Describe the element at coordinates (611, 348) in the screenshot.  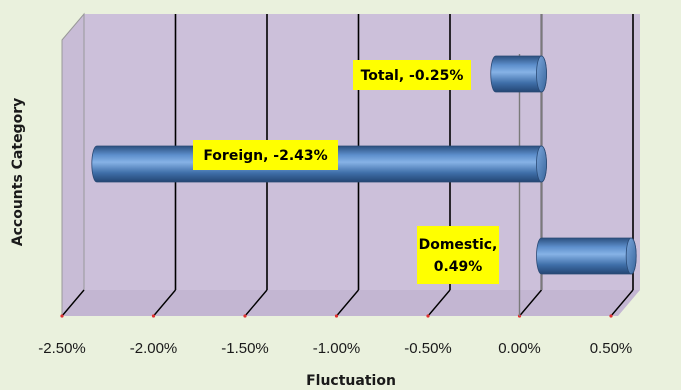
I see `x-tick-label: 0.50%` at that location.